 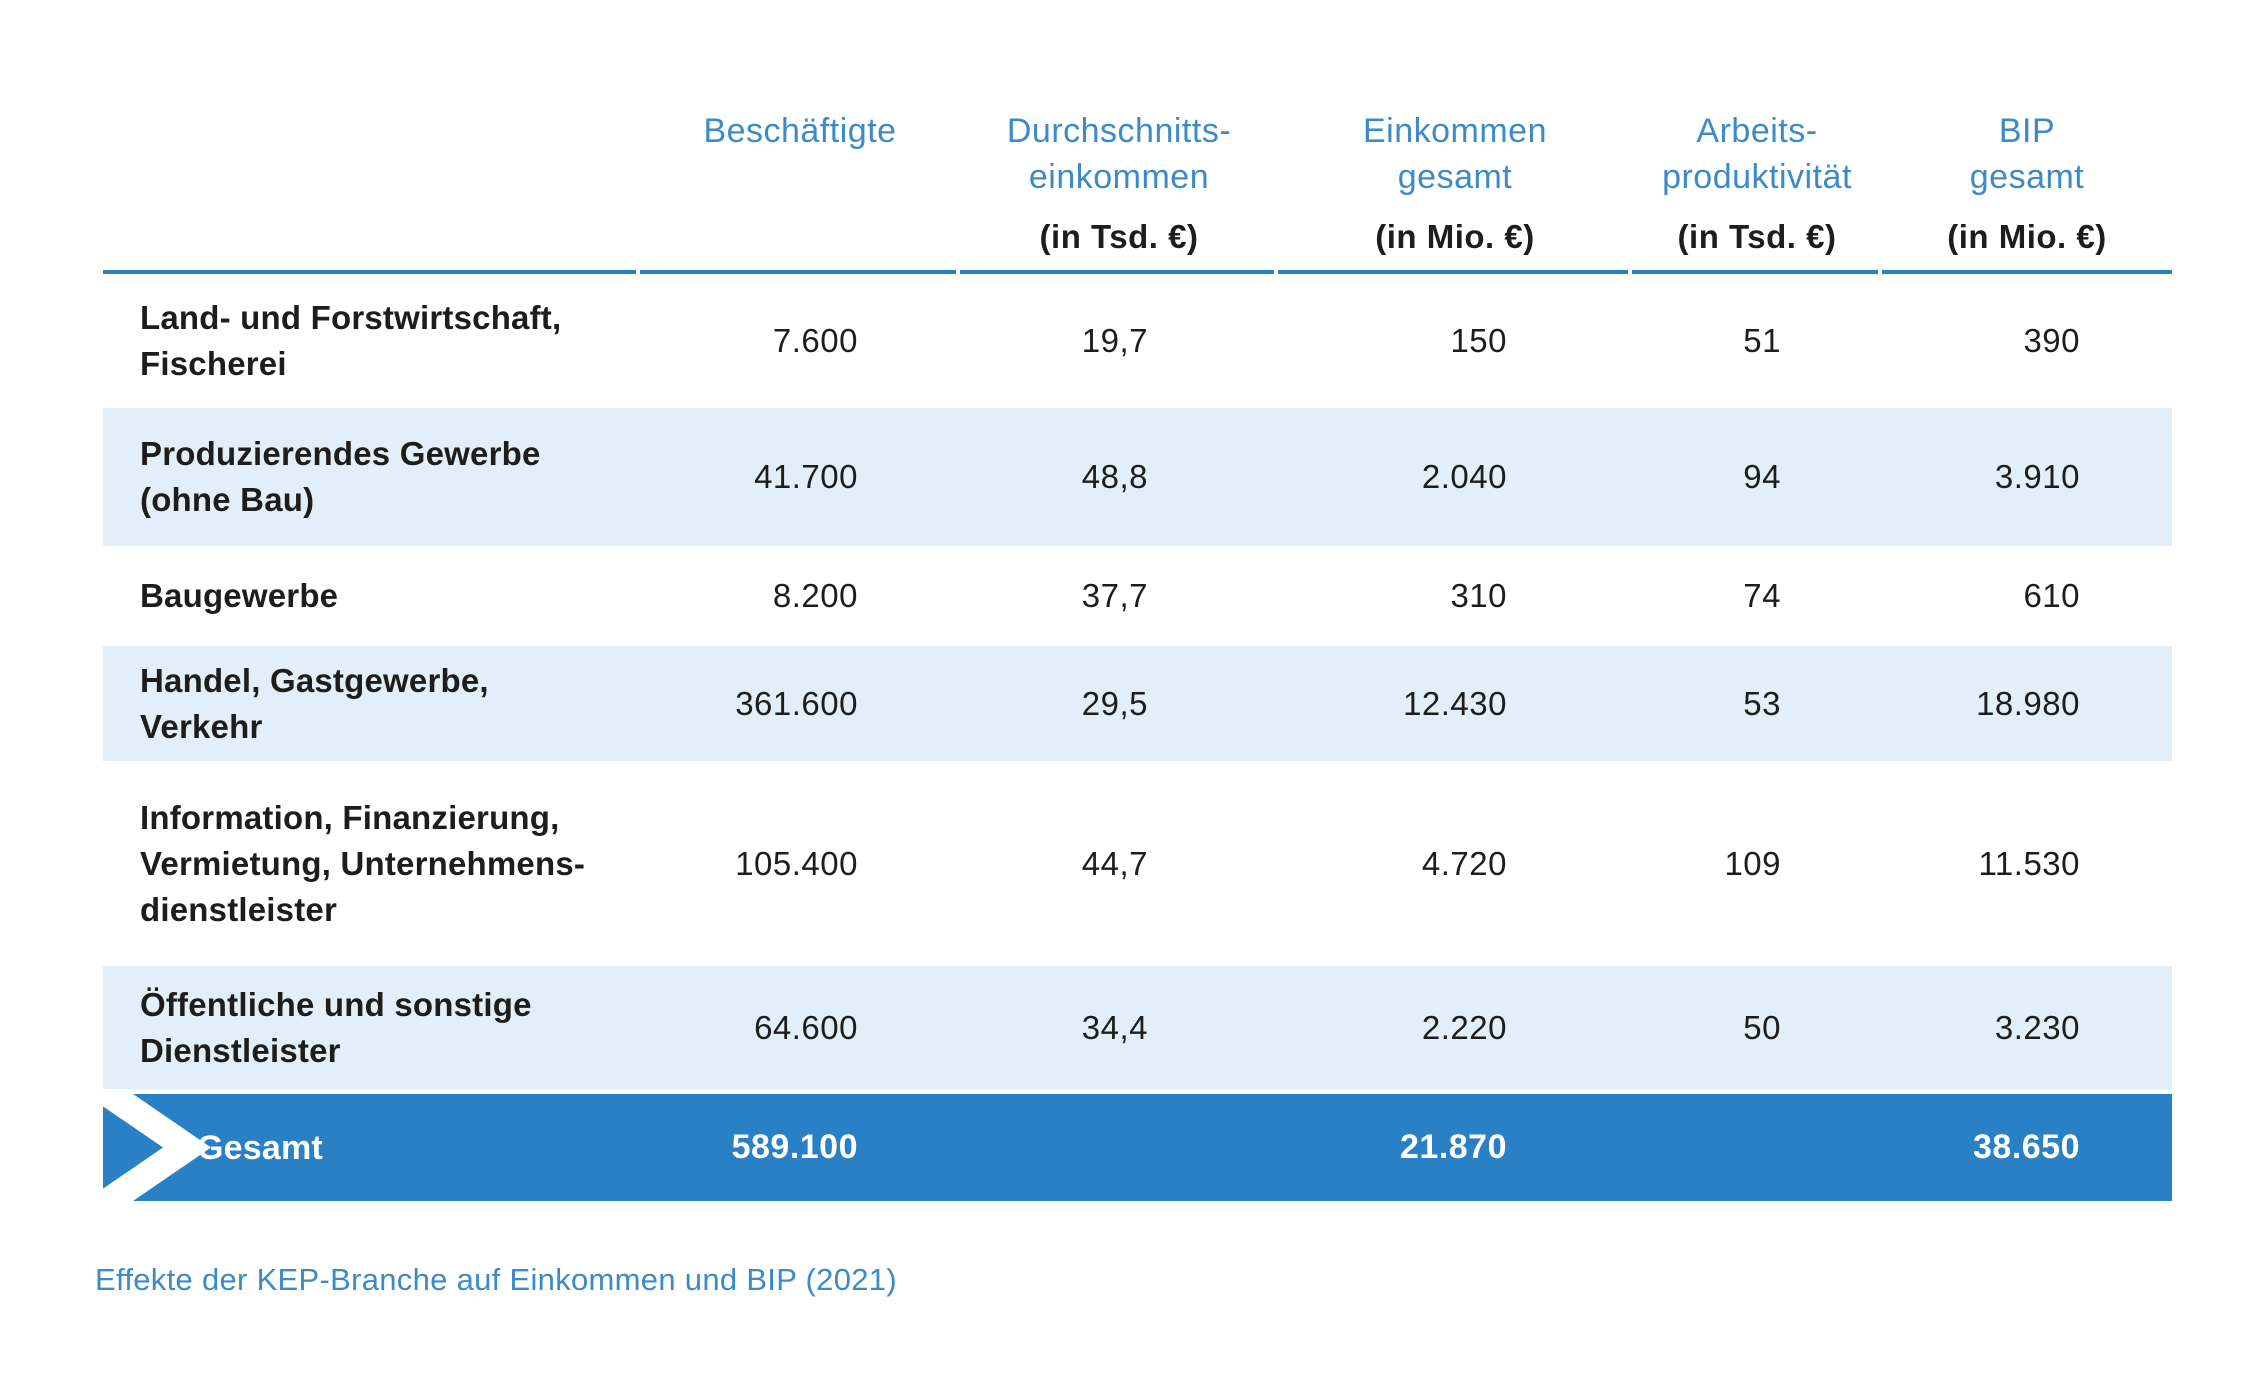 What do you see at coordinates (1114, 703) in the screenshot?
I see `durchschnittseinkommen-value: 29,5` at bounding box center [1114, 703].